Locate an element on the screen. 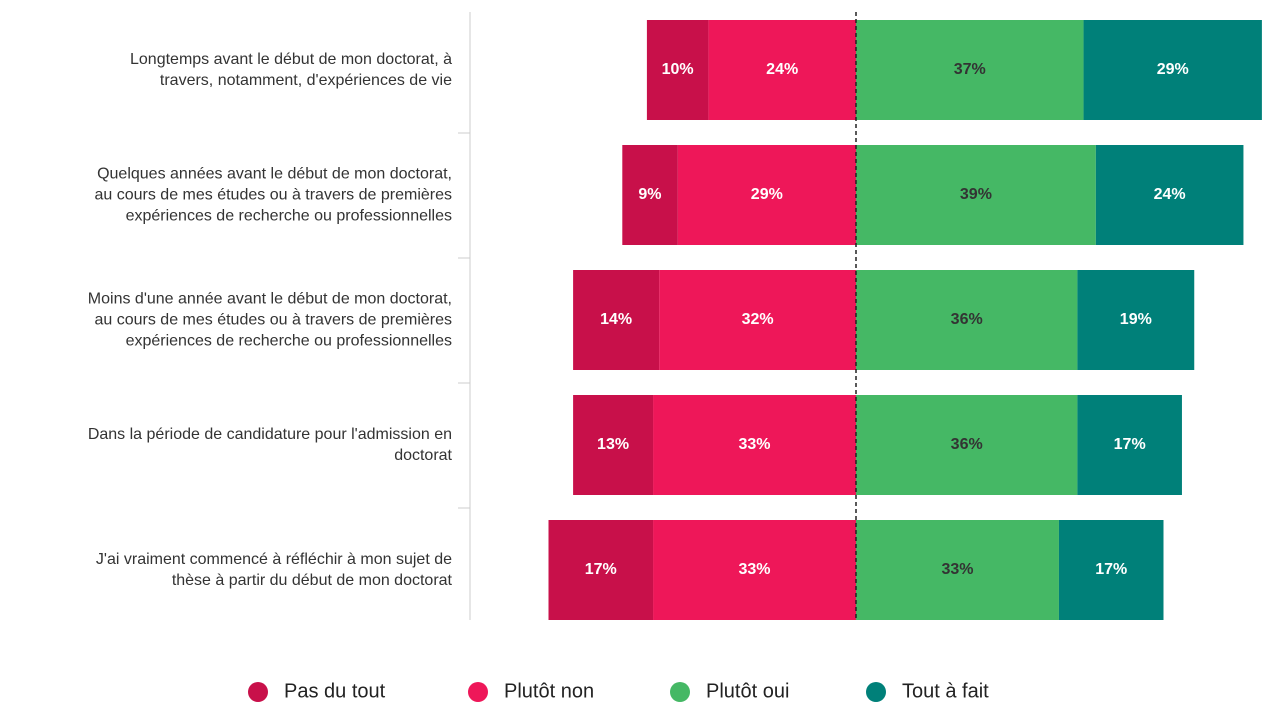 The image size is (1263, 702). legend-label: Pas du tout is located at coordinates (335, 691).